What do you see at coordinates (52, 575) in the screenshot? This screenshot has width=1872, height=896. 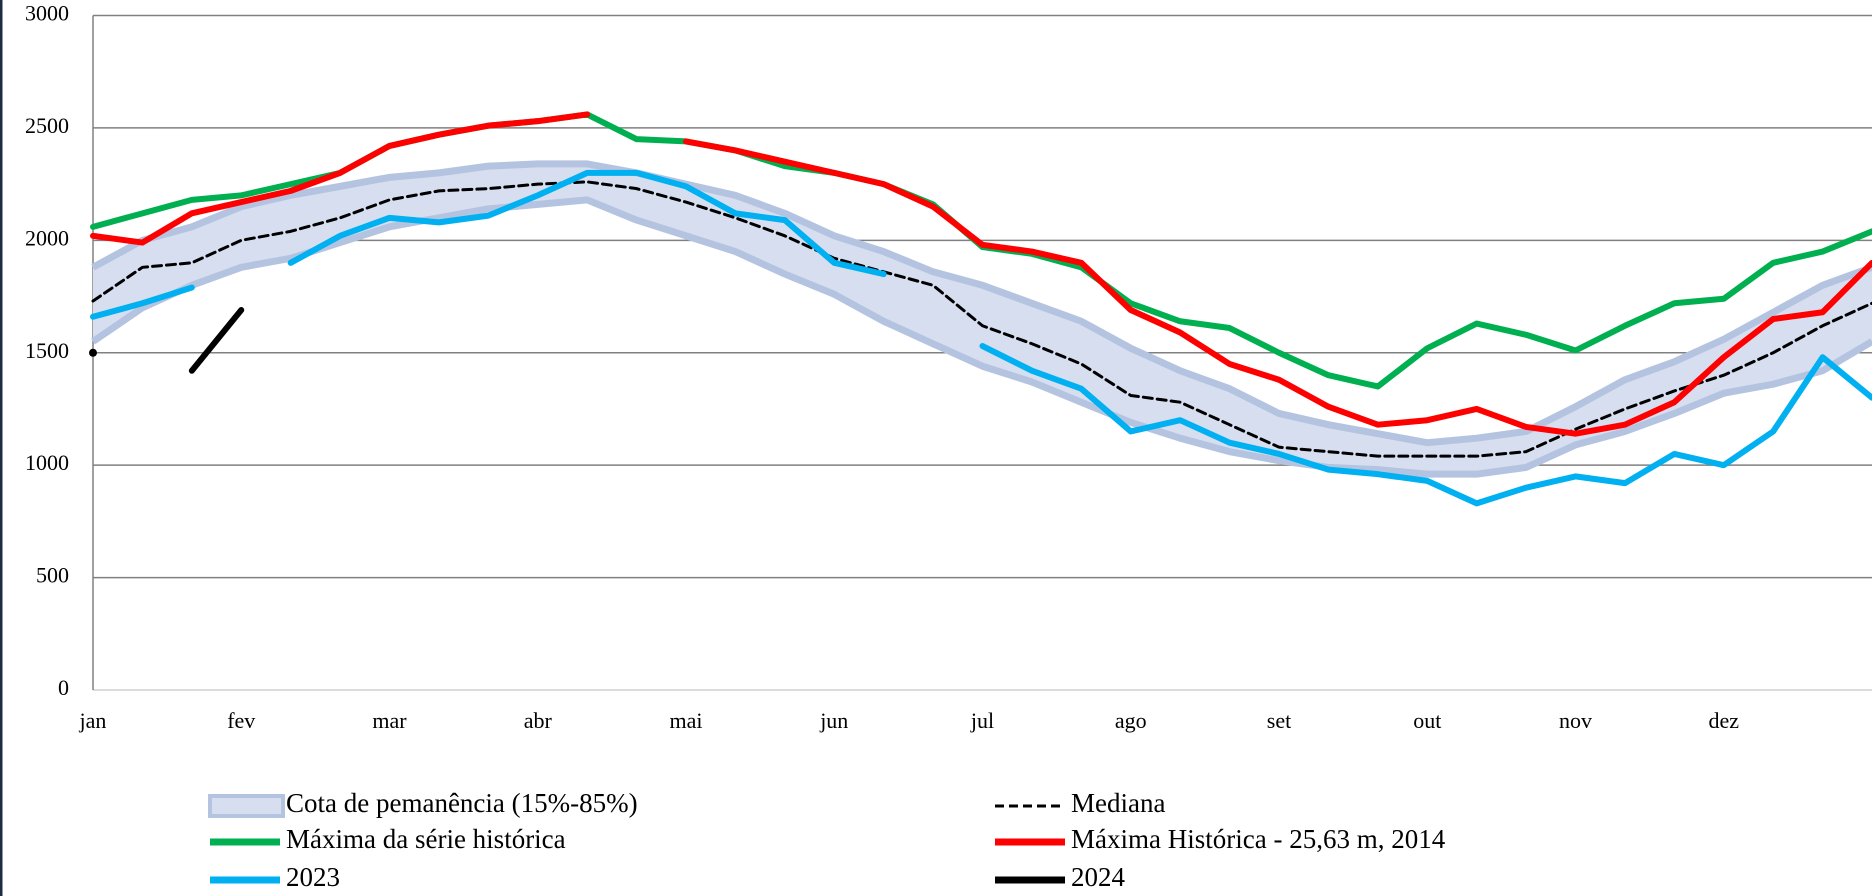 I see `y-tick-label: 500` at bounding box center [52, 575].